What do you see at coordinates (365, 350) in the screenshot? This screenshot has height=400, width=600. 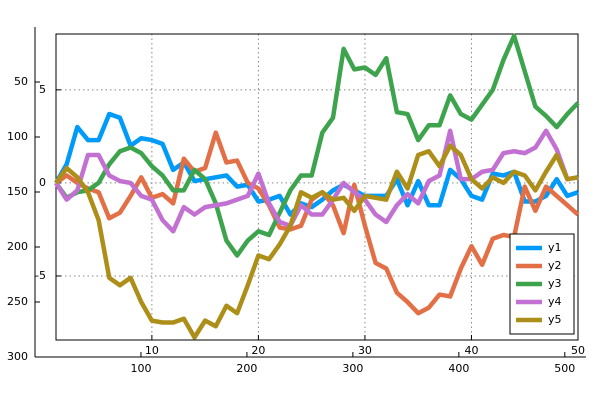 I see `x-tick-label: 30` at bounding box center [365, 350].